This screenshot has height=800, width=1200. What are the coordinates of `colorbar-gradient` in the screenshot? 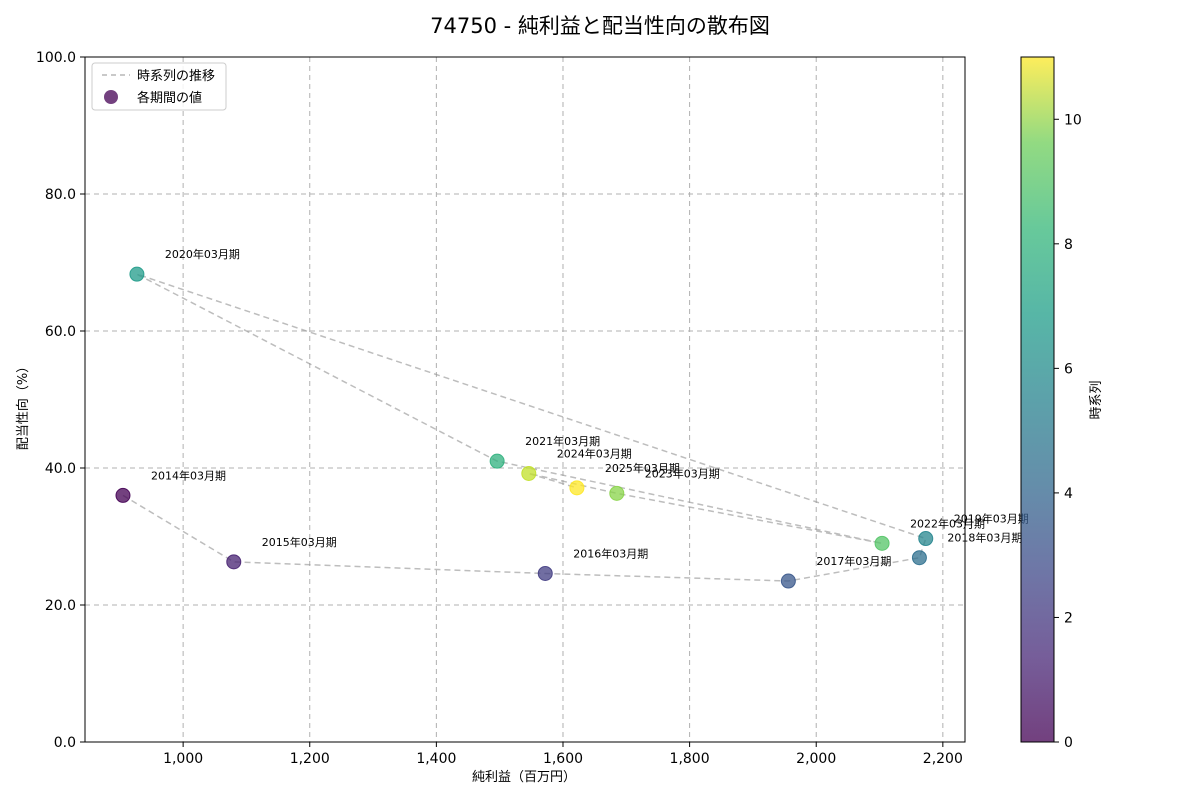 It's located at (1037, 399).